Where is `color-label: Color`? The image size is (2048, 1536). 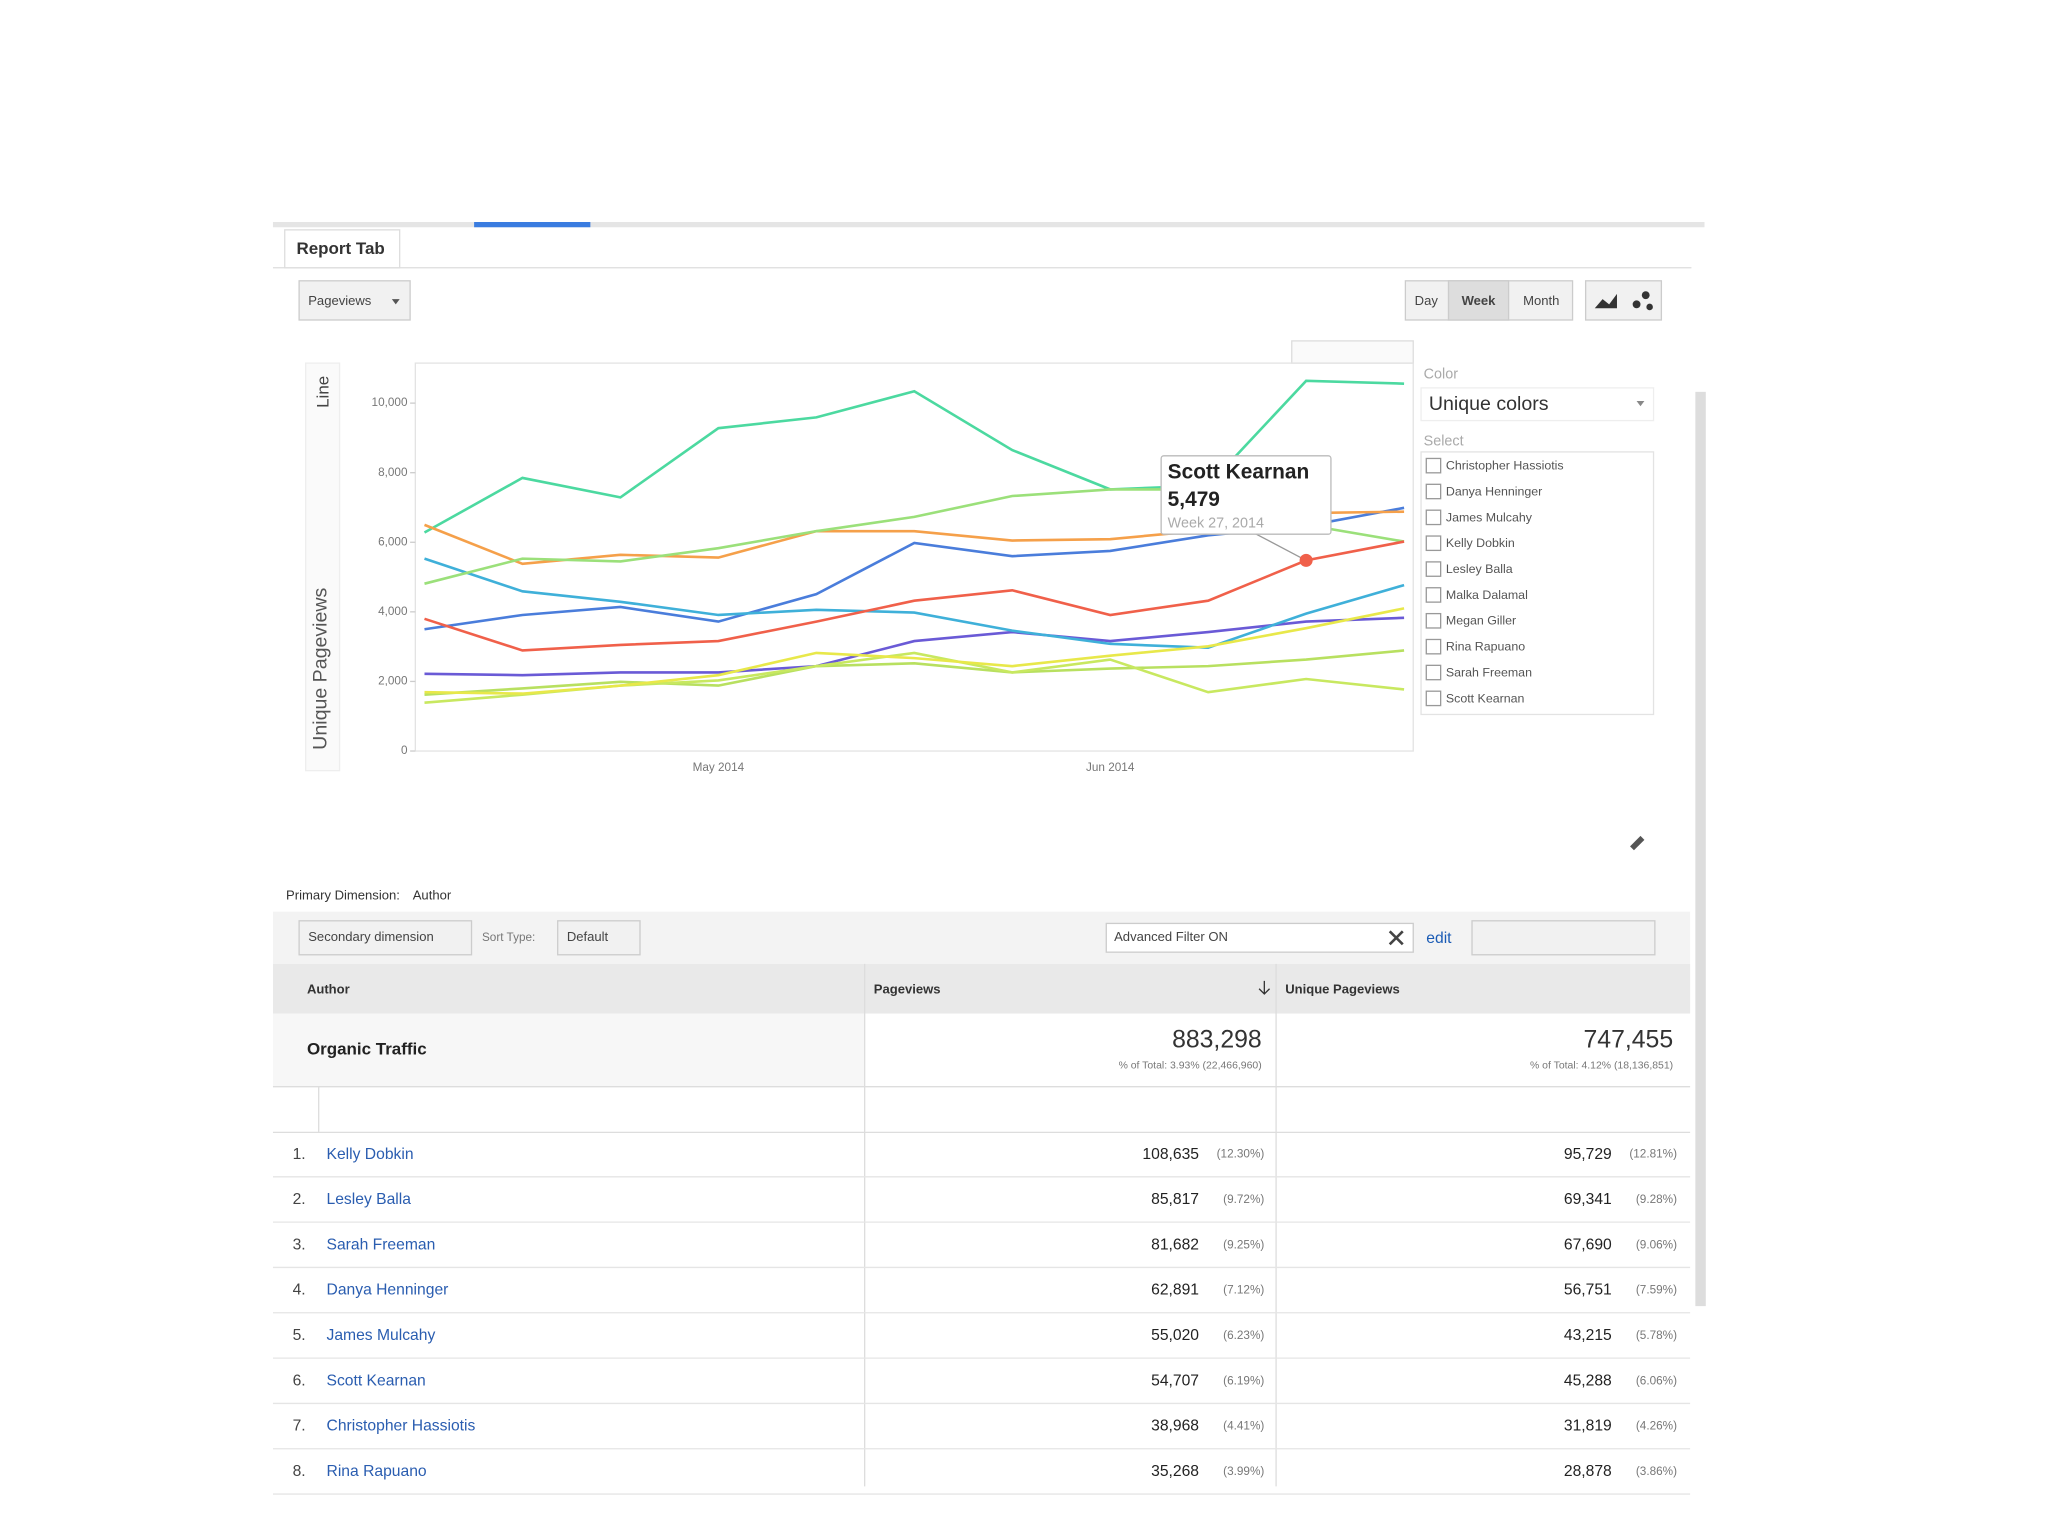 color-label: Color is located at coordinates (1441, 375).